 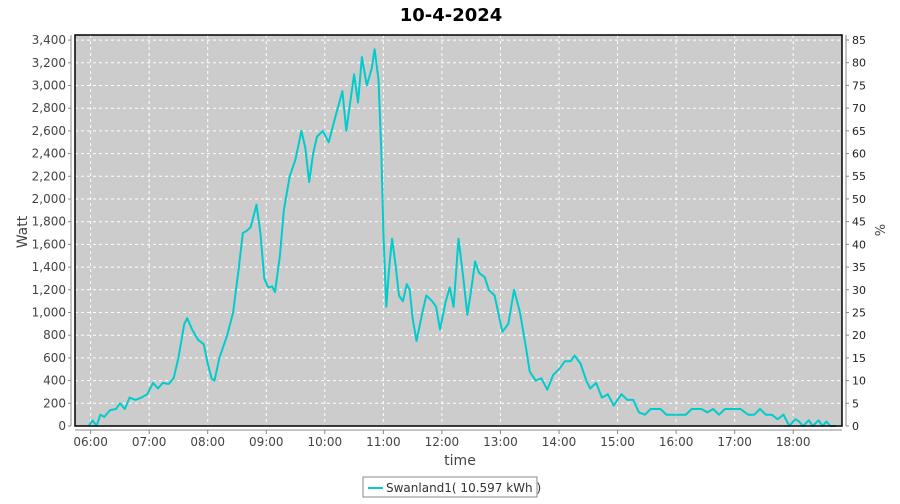 I want to click on x-tick-label: 17:00, so click(x=734, y=442).